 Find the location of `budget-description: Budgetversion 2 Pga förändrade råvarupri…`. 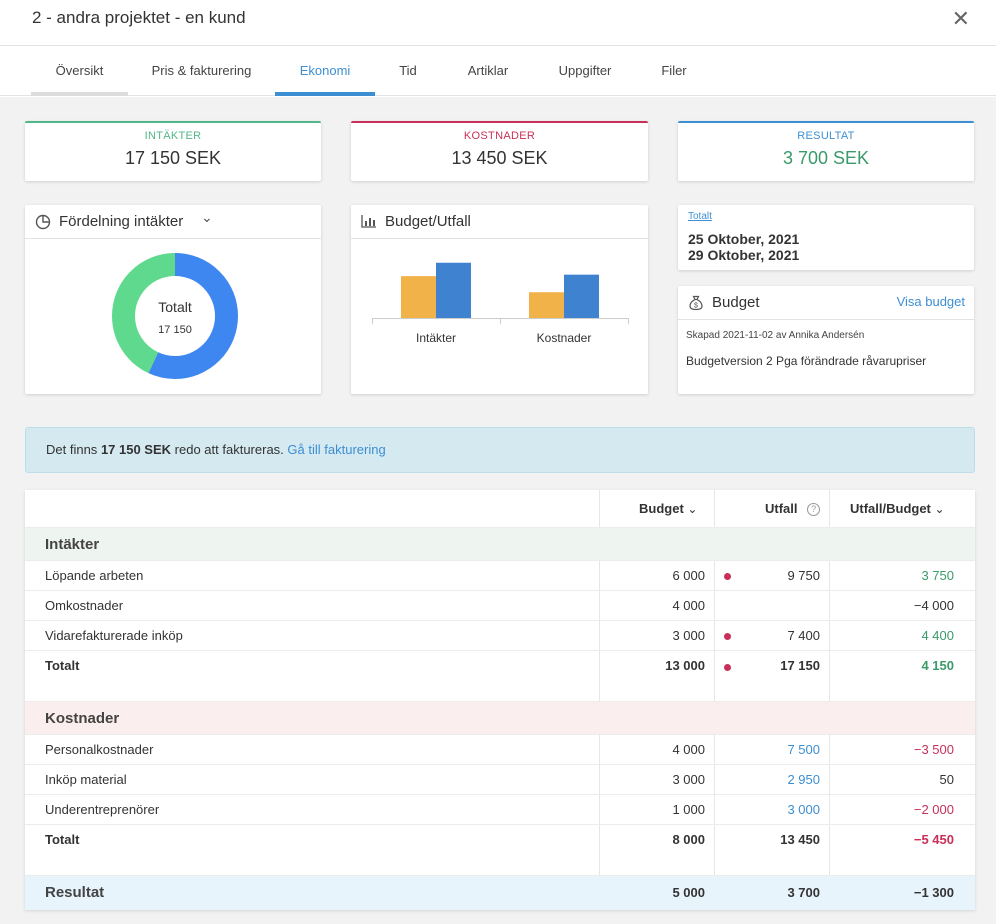

budget-description: Budgetversion 2 Pga förändrade råvarupri… is located at coordinates (806, 361).